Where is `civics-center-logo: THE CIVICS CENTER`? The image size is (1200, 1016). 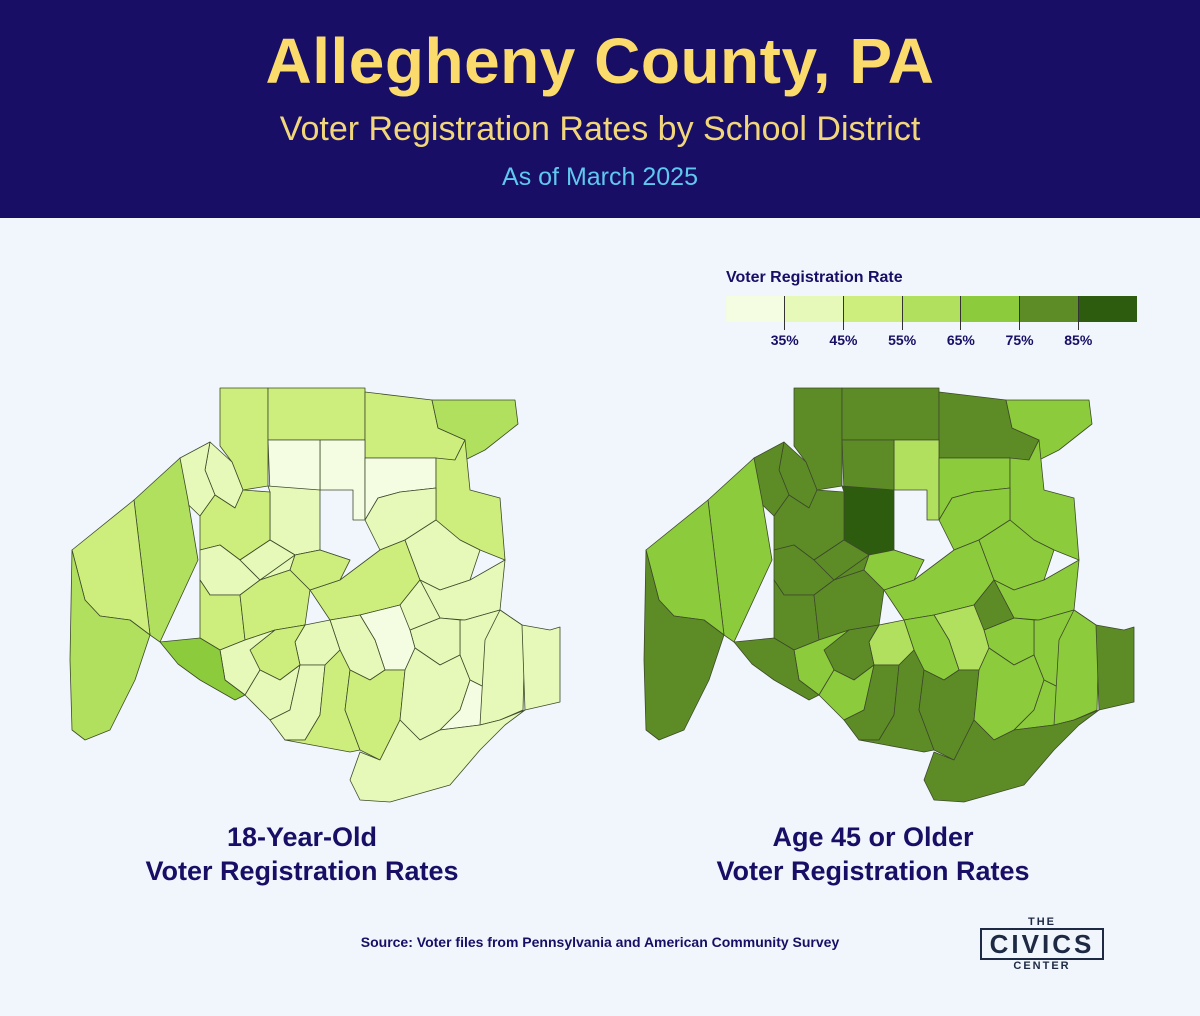 civics-center-logo: THE CIVICS CENTER is located at coordinates (1042, 944).